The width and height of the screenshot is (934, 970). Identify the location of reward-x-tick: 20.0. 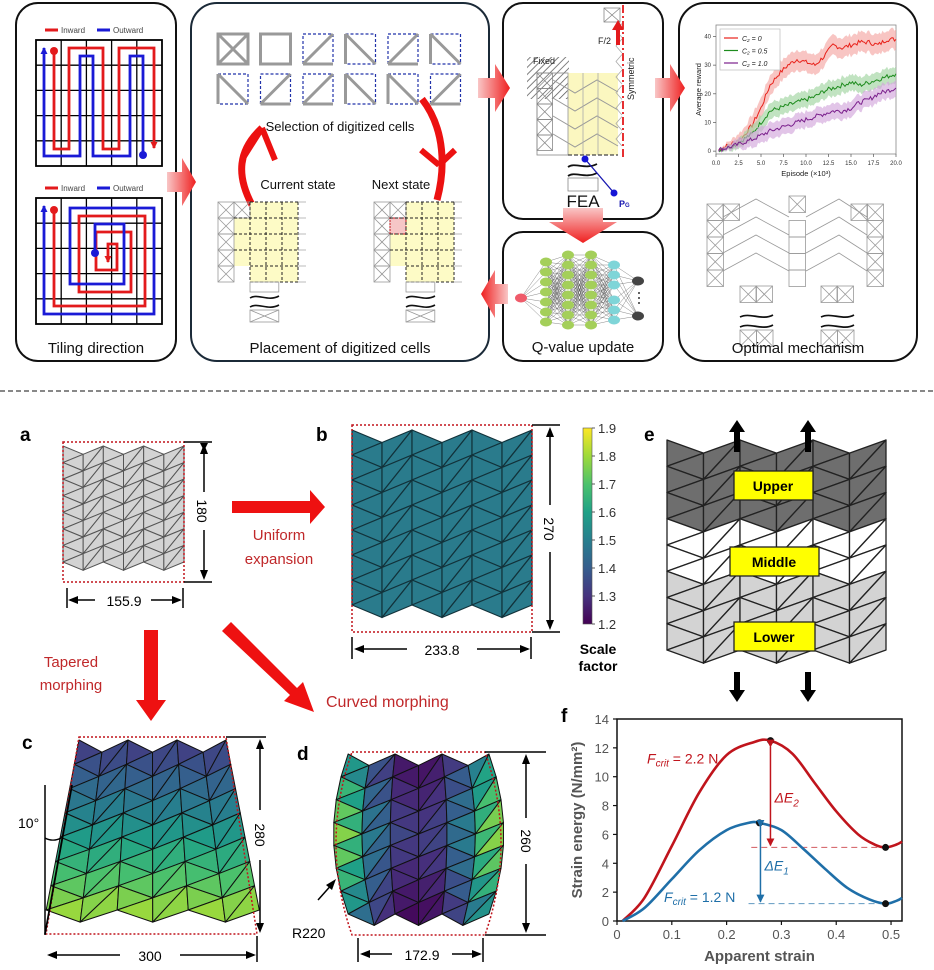
(896, 164).